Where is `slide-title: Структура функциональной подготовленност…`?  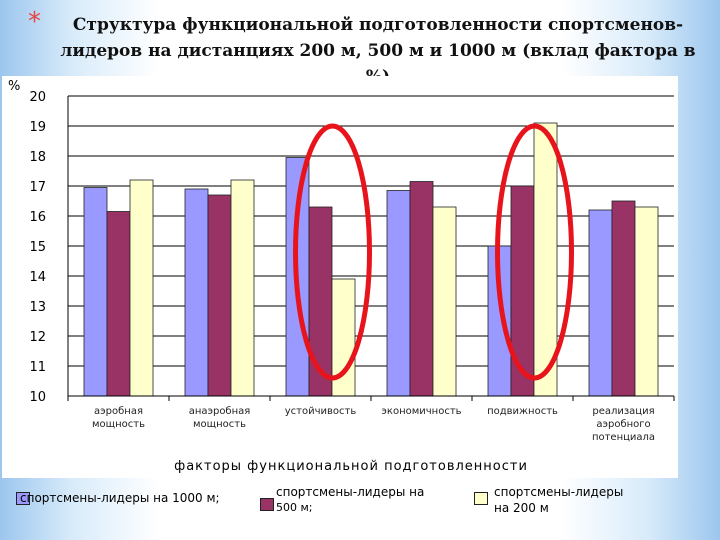
slide-title: Структура функциональной подготовленност… is located at coordinates (378, 51).